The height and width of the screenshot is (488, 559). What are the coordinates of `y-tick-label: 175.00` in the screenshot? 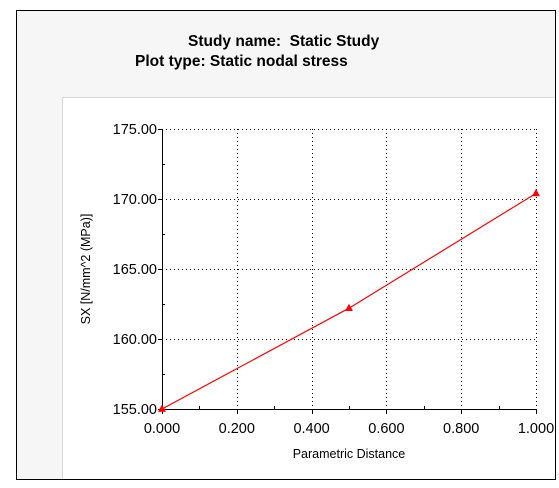 It's located at (135, 130).